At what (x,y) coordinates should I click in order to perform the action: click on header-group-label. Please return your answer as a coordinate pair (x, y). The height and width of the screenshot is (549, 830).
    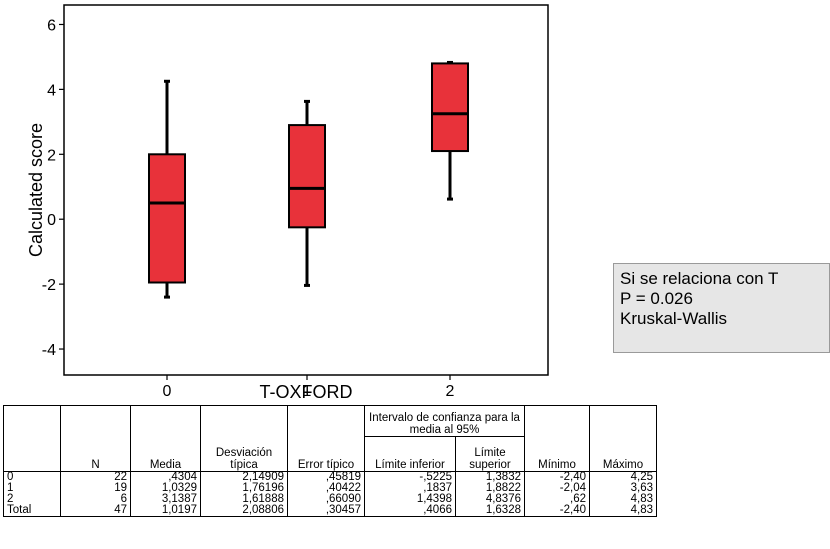
    Looking at the image, I should click on (32, 438).